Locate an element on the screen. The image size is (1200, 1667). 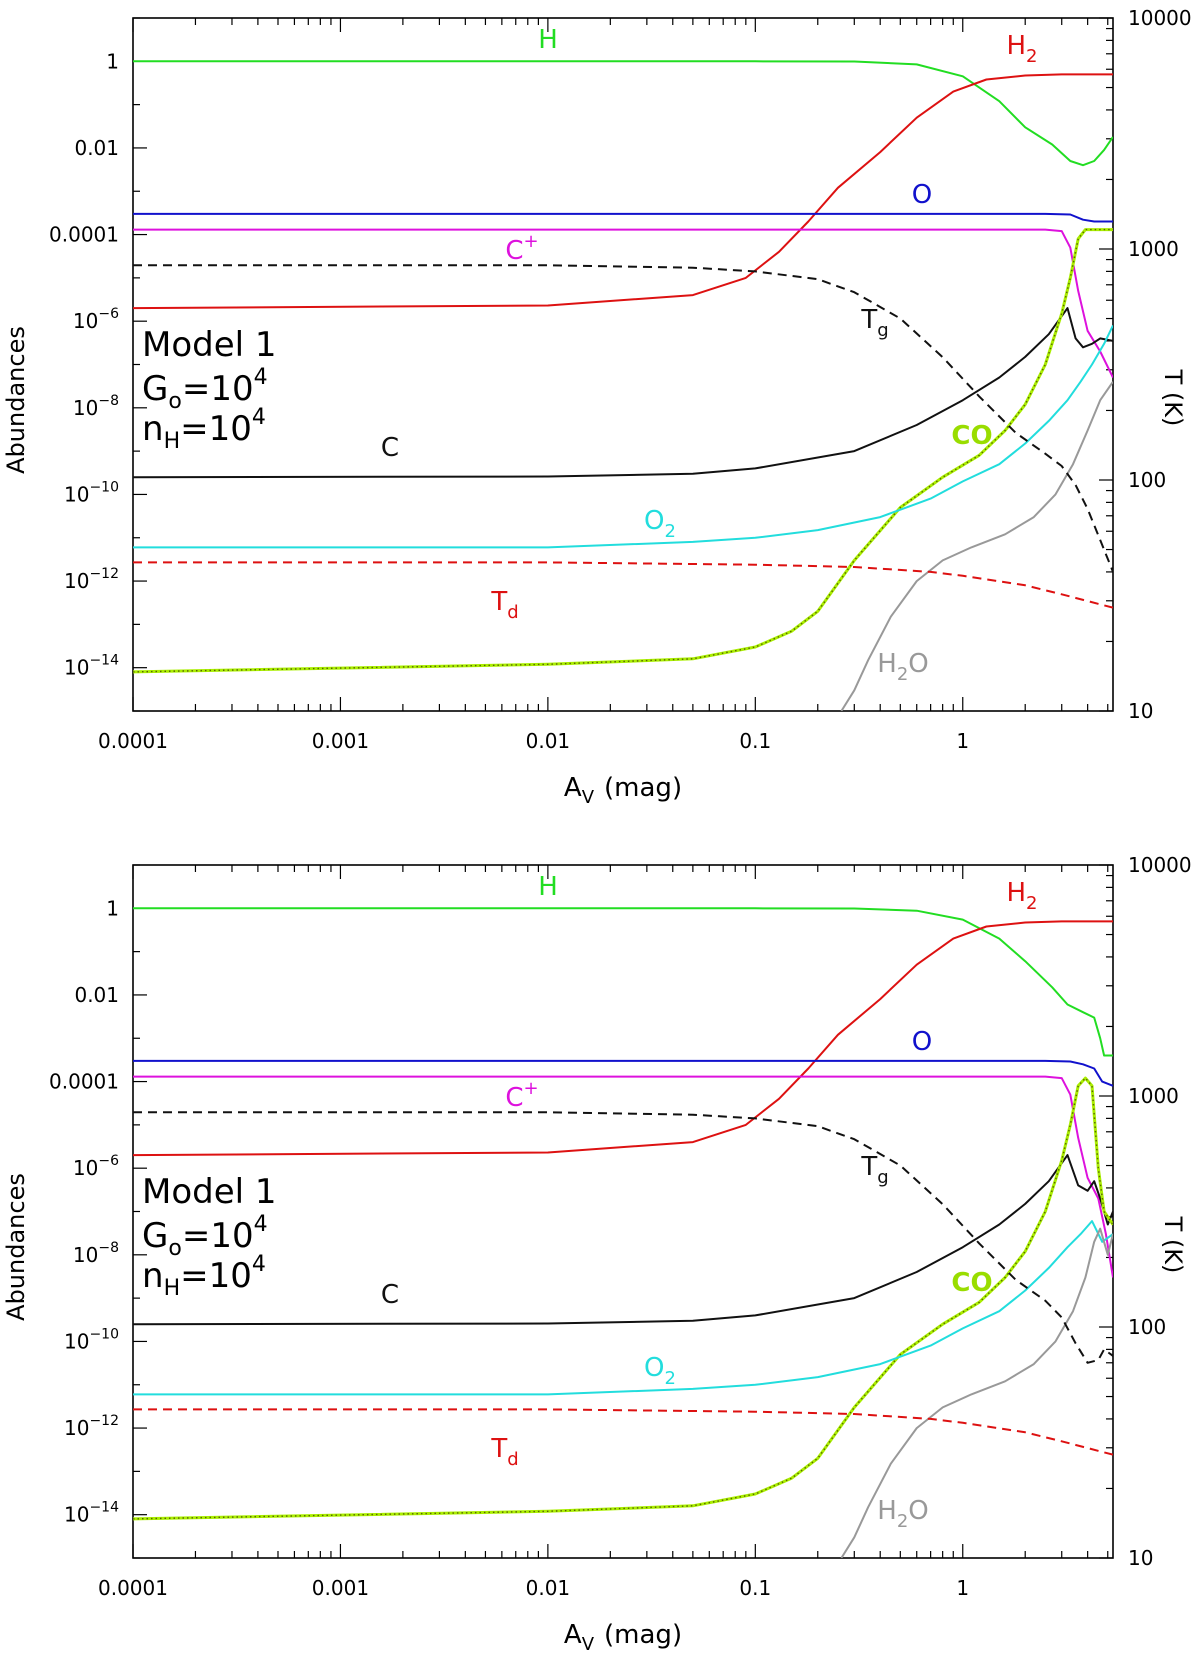
y-axis-ticks is located at coordinates (140, 1211).